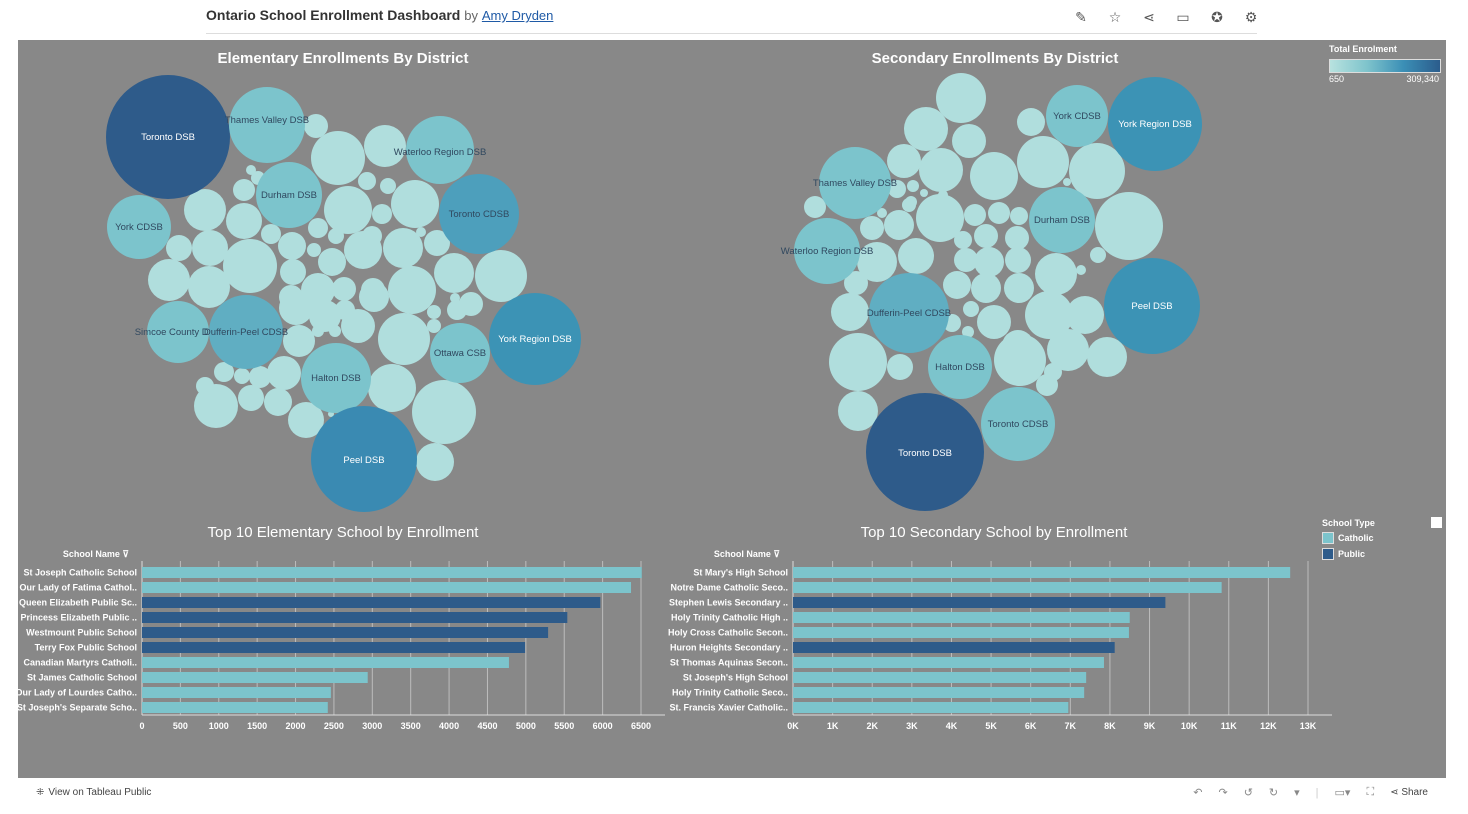  What do you see at coordinates (983, 252) in the screenshot?
I see `secondary-bubble-group` at bounding box center [983, 252].